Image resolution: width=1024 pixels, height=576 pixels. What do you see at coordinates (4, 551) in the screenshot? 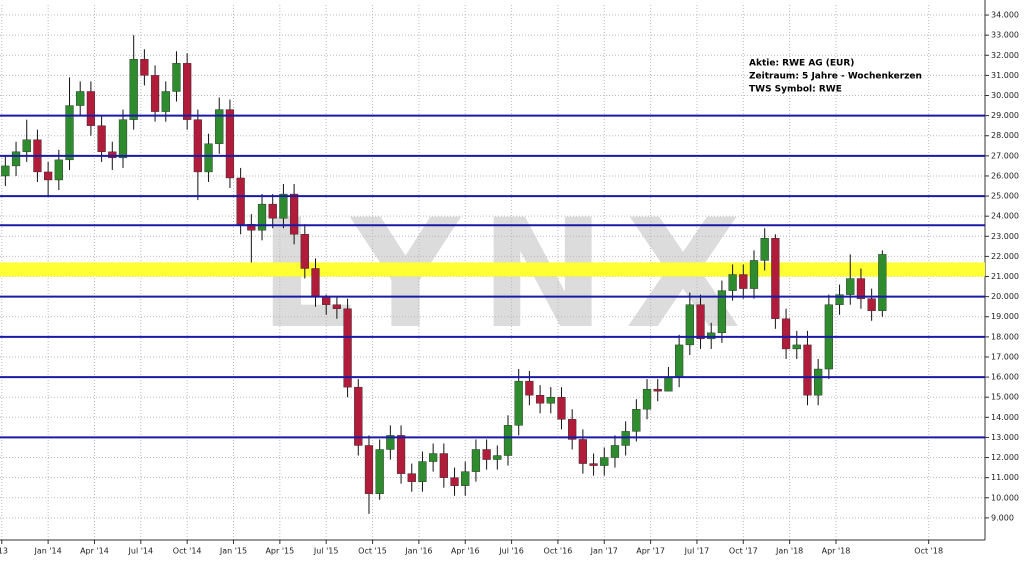
I see `x-tick-label: '13` at bounding box center [4, 551].